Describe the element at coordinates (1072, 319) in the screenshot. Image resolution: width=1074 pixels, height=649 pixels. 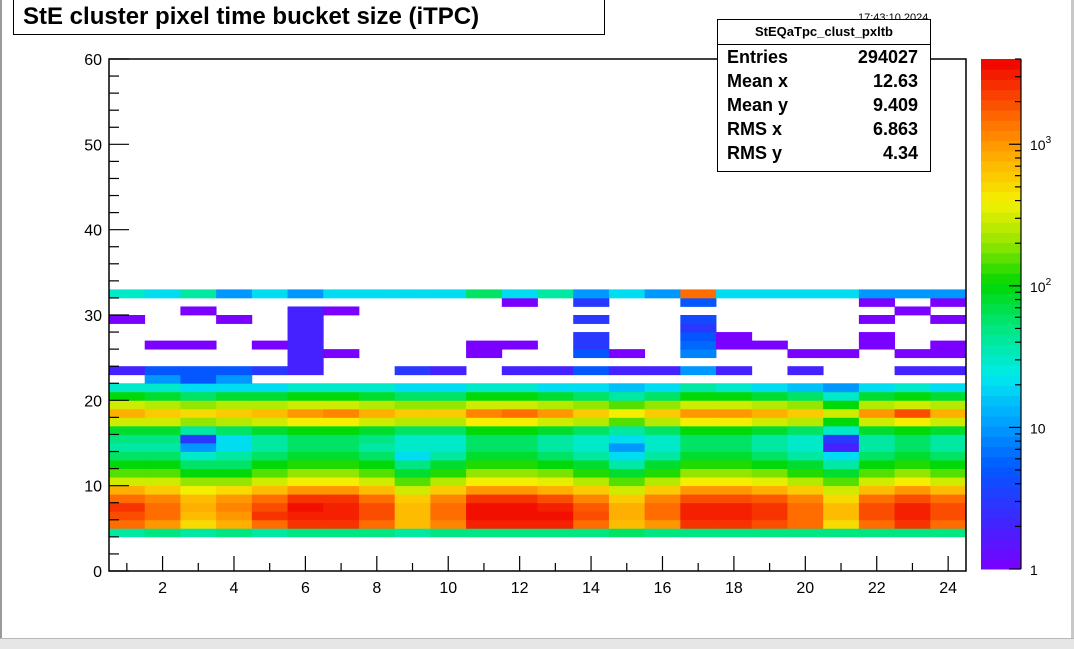
I see `canvas-right-border` at that location.